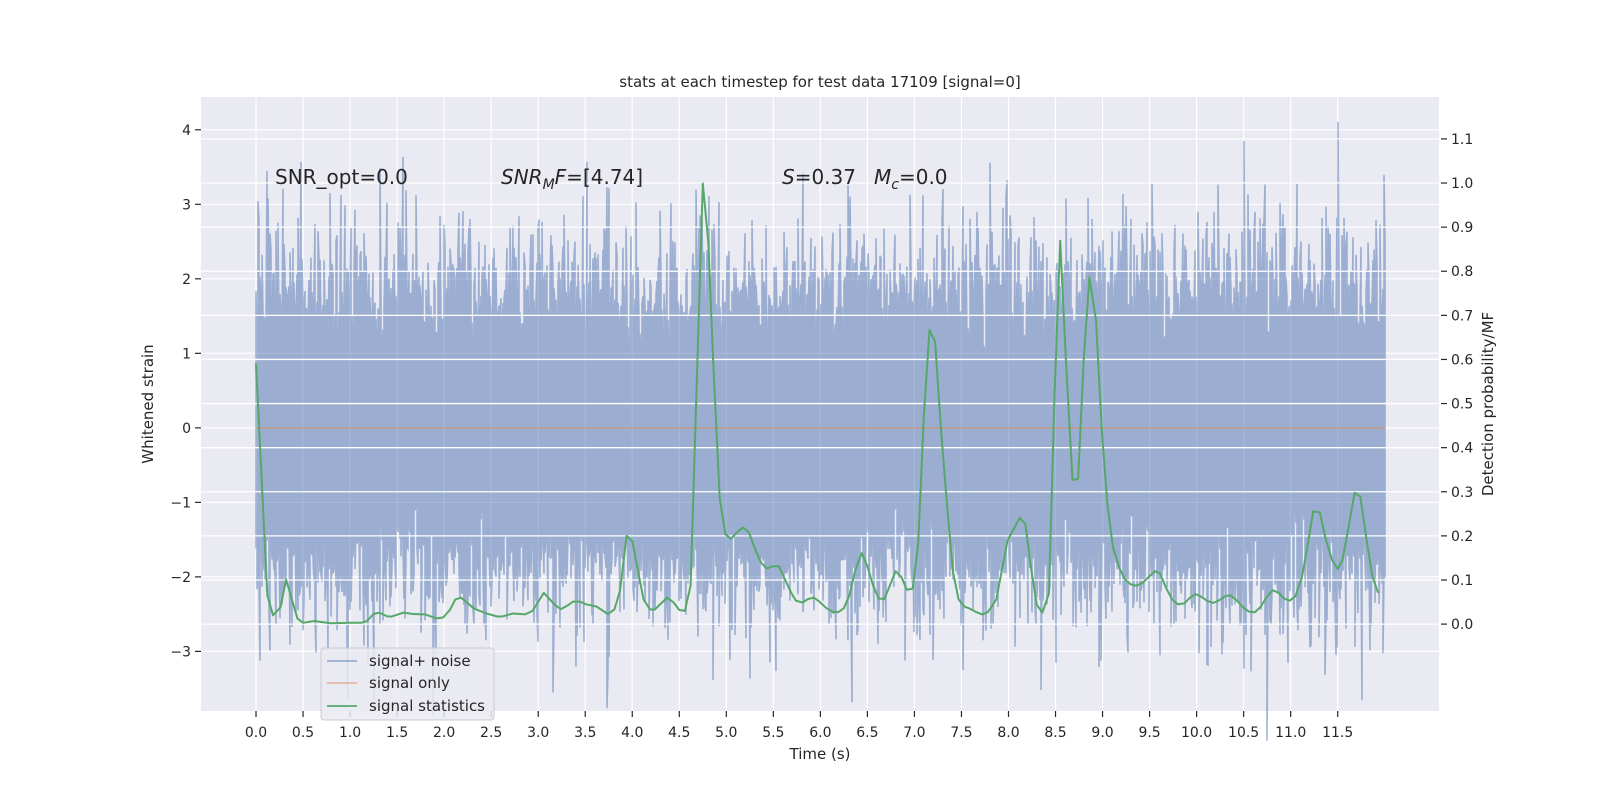  I want to click on annotation-s: S=0.37, so click(819, 177).